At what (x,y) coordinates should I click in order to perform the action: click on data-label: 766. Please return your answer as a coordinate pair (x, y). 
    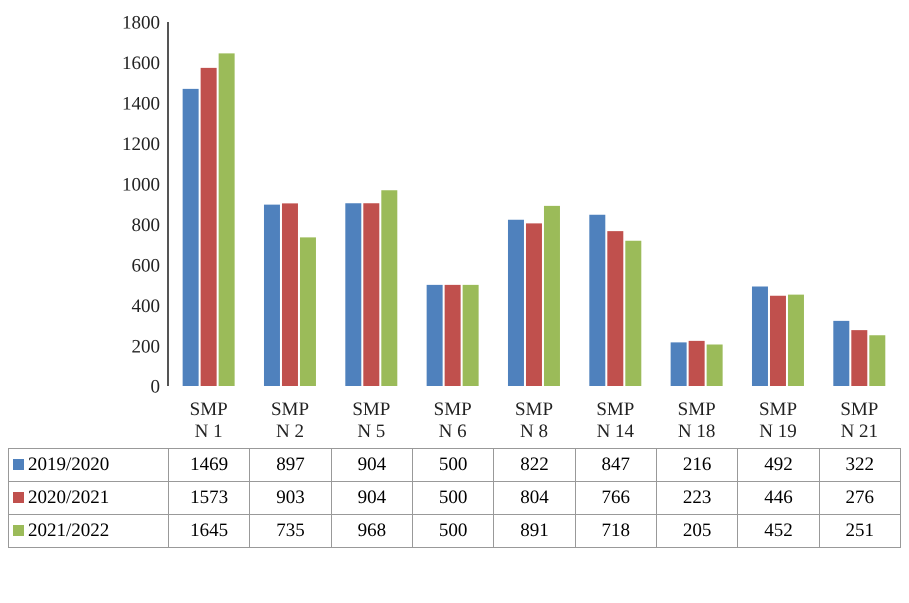
    Looking at the image, I should click on (615, 498).